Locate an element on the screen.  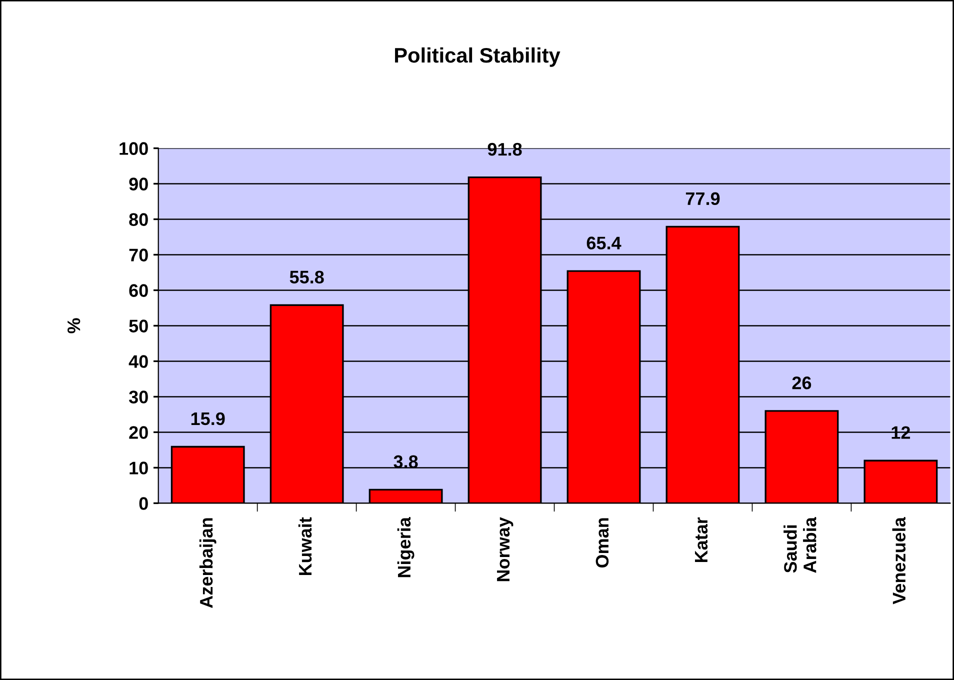
y-tick-label: 50 is located at coordinates (138, 326).